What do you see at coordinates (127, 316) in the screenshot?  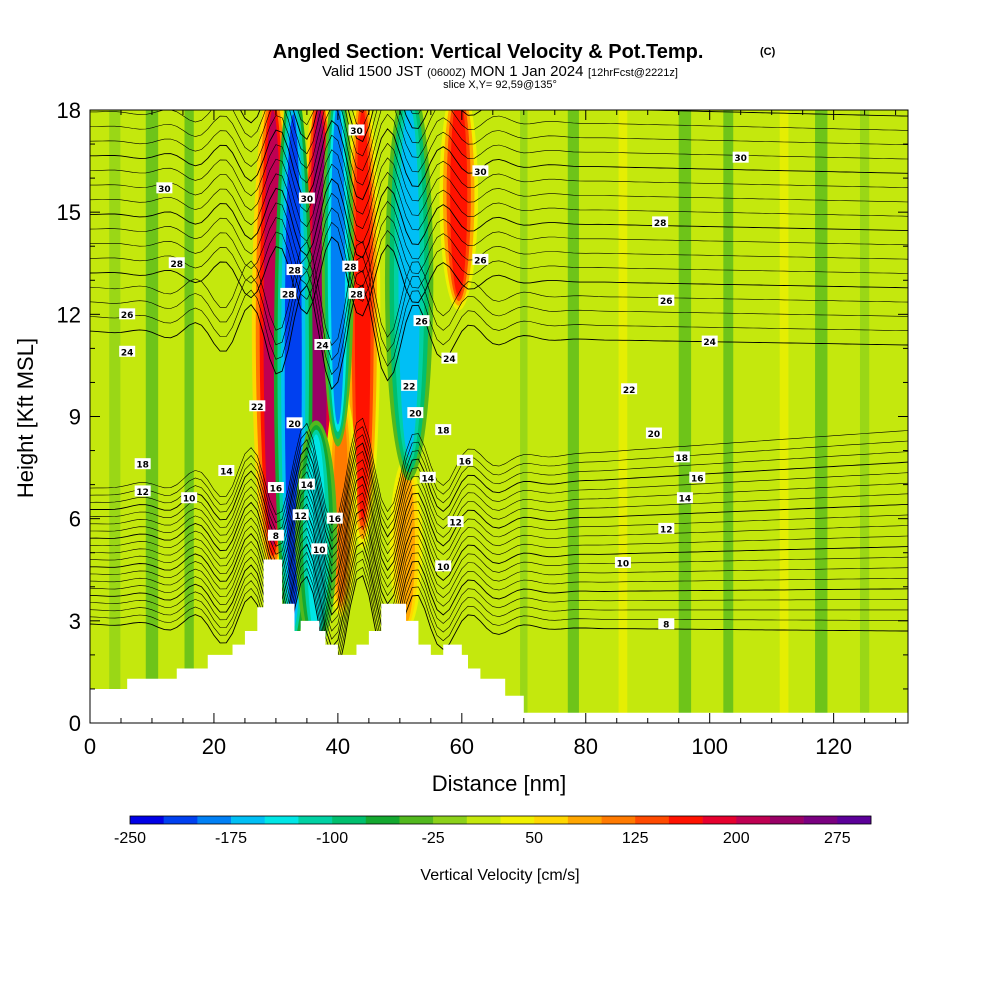 I see `contour-label-text: 26` at bounding box center [127, 316].